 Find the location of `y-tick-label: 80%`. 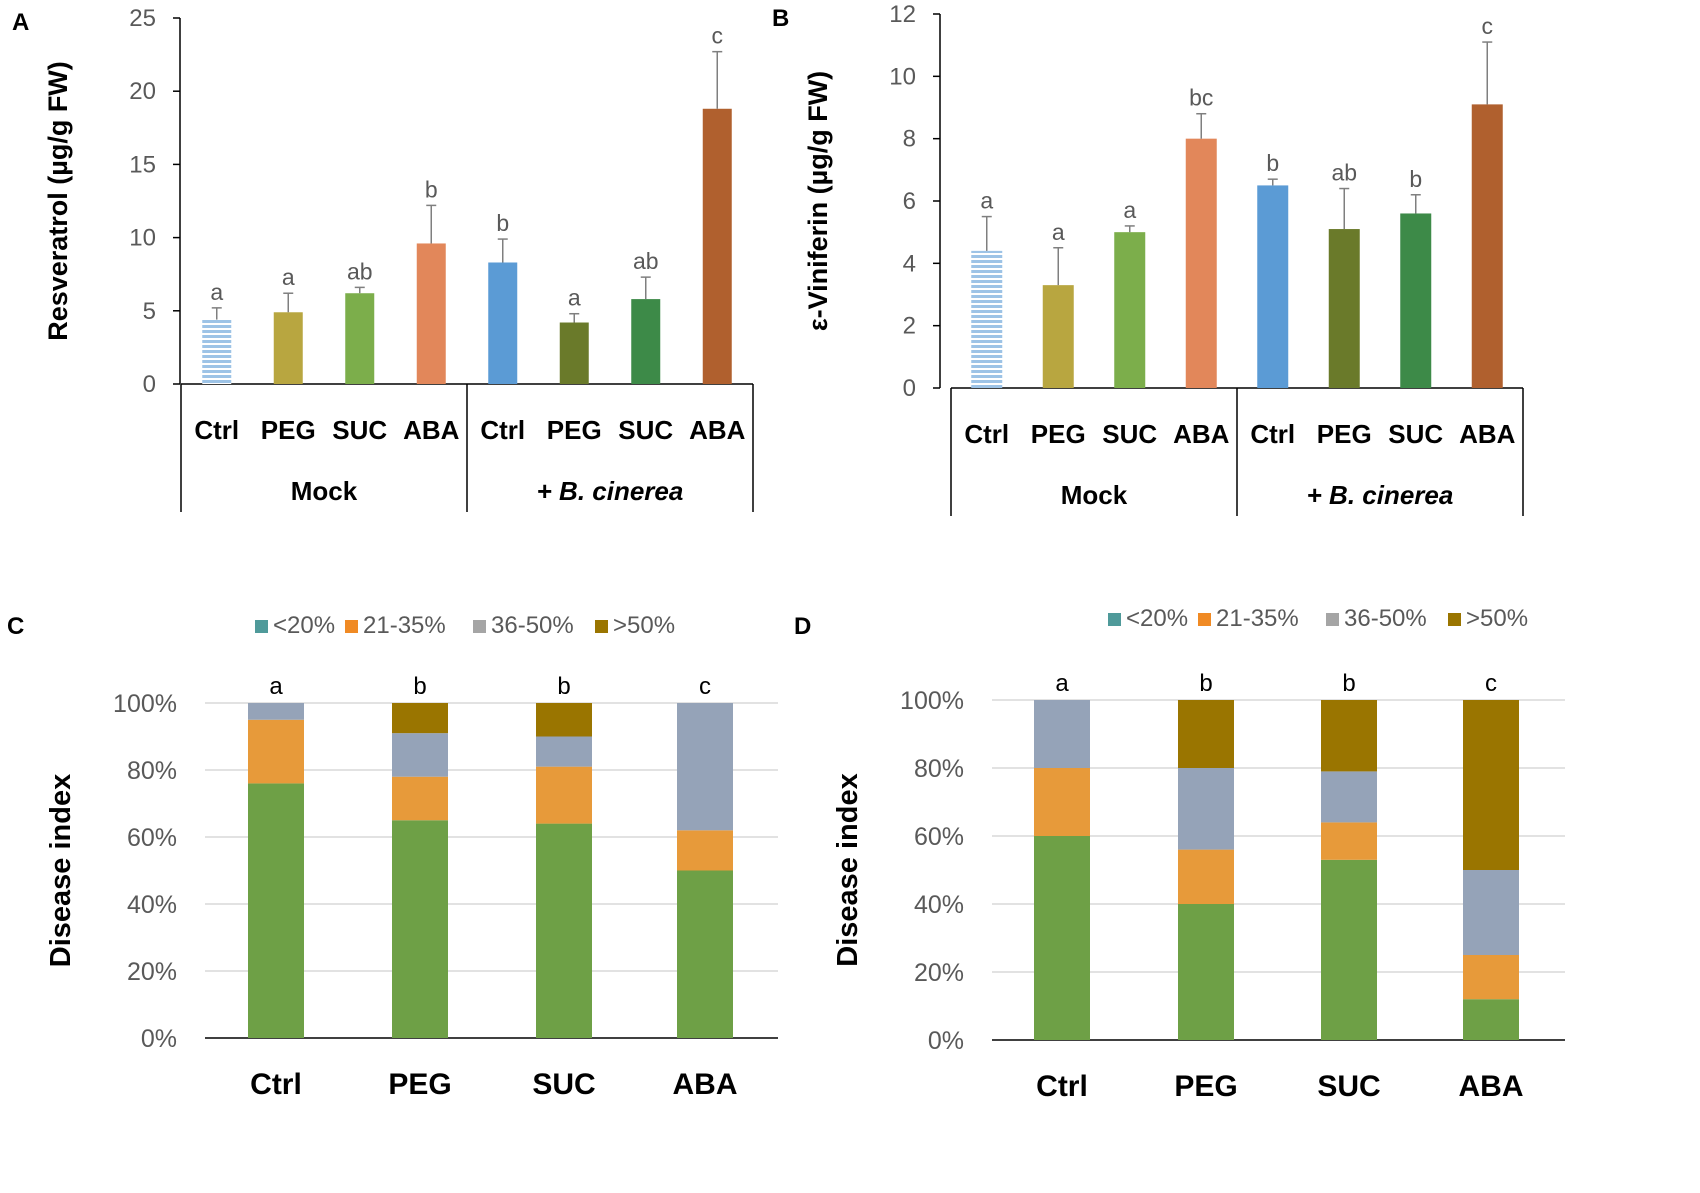

y-tick-label: 80% is located at coordinates (939, 769).